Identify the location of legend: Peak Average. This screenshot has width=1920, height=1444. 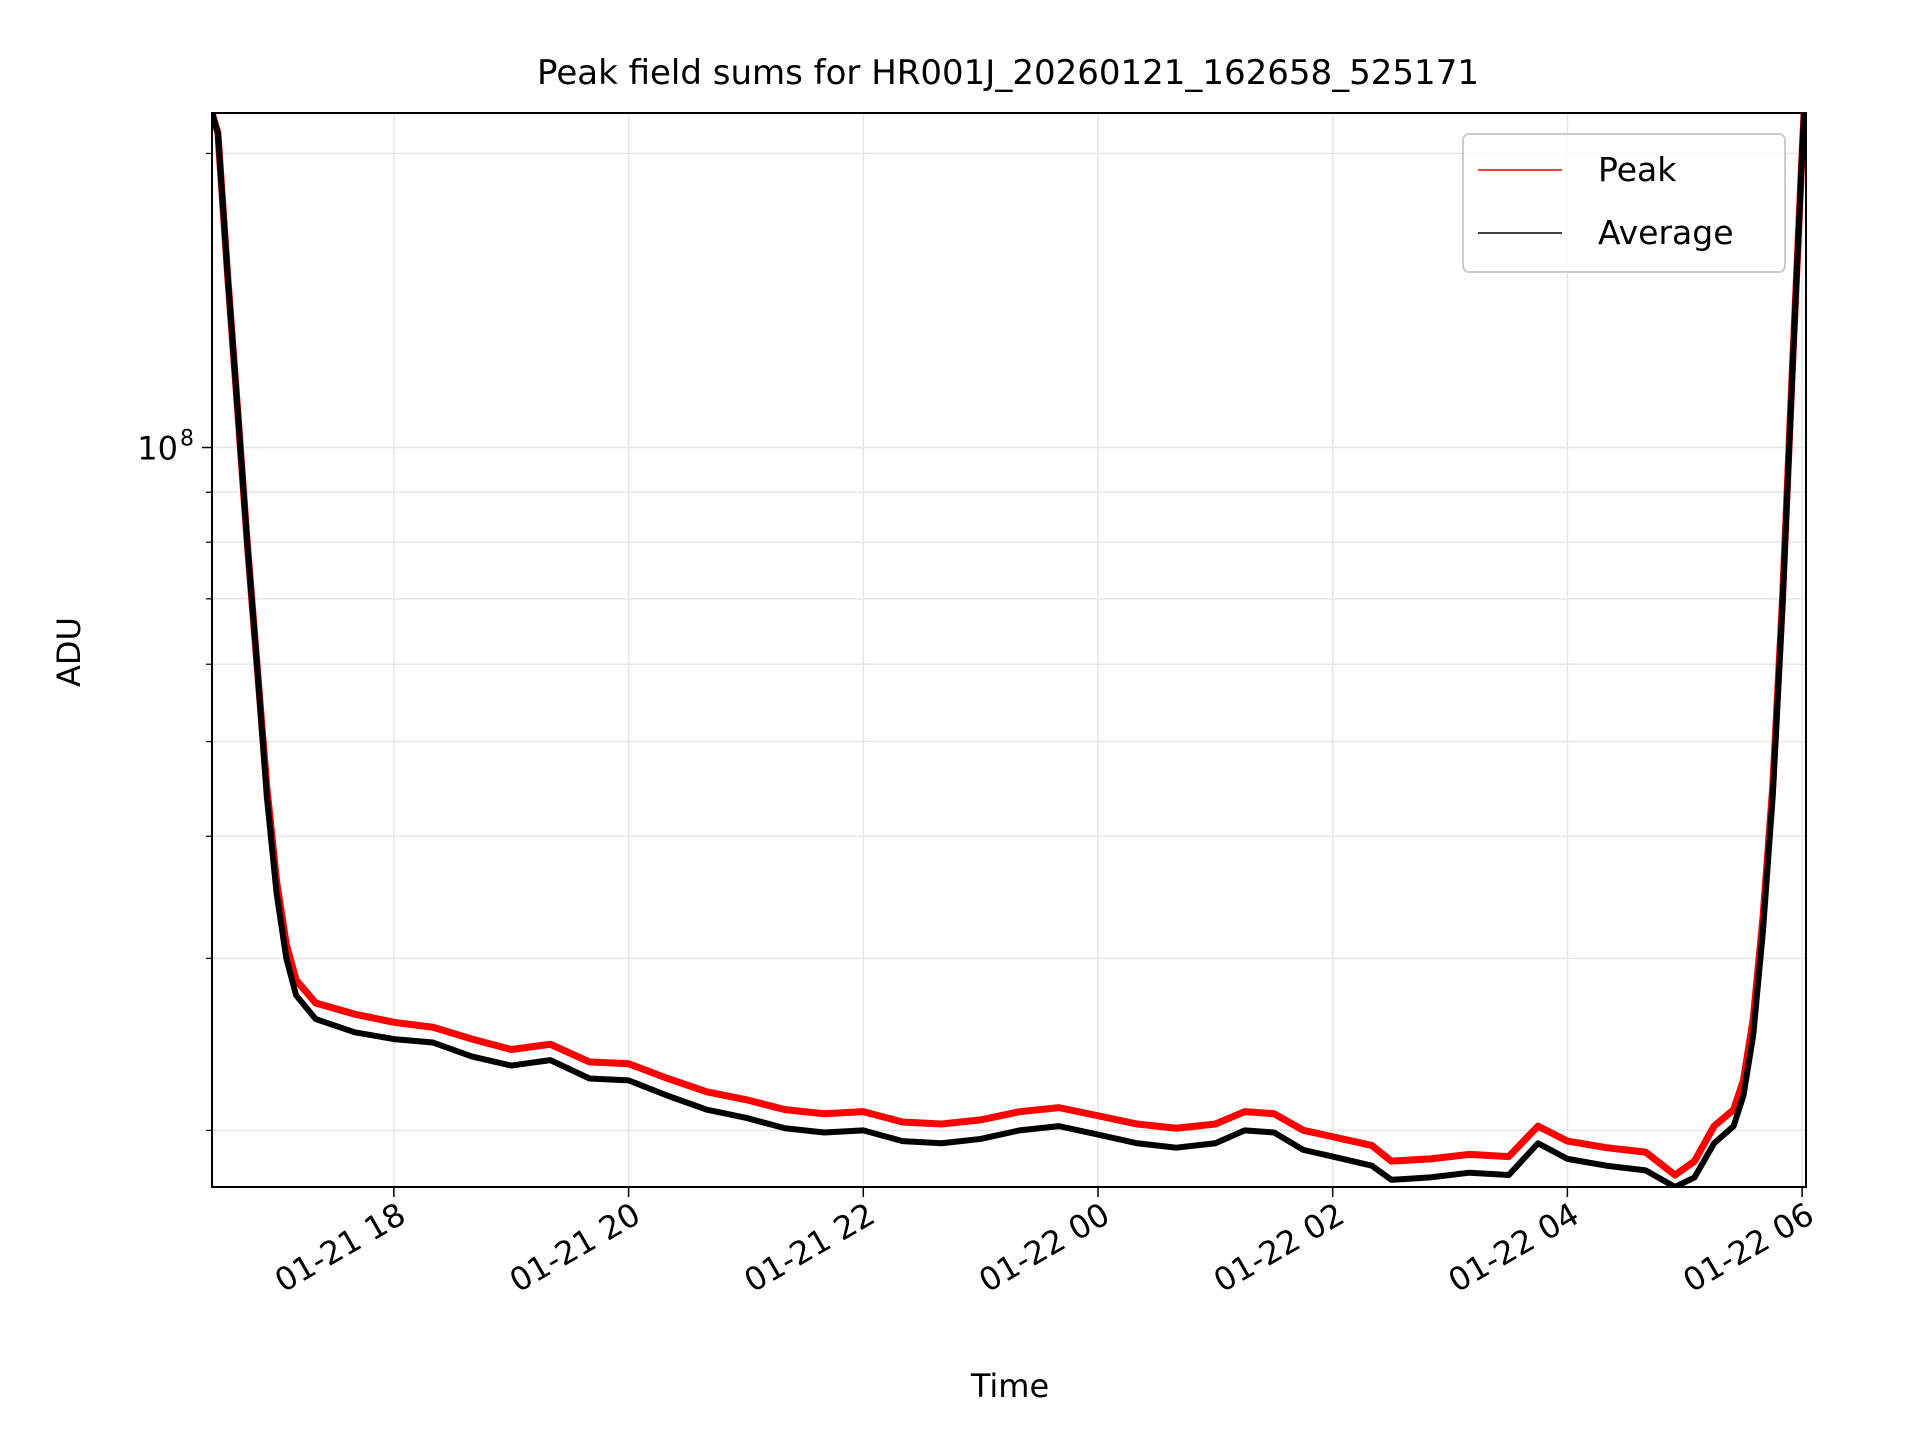
(1624, 203).